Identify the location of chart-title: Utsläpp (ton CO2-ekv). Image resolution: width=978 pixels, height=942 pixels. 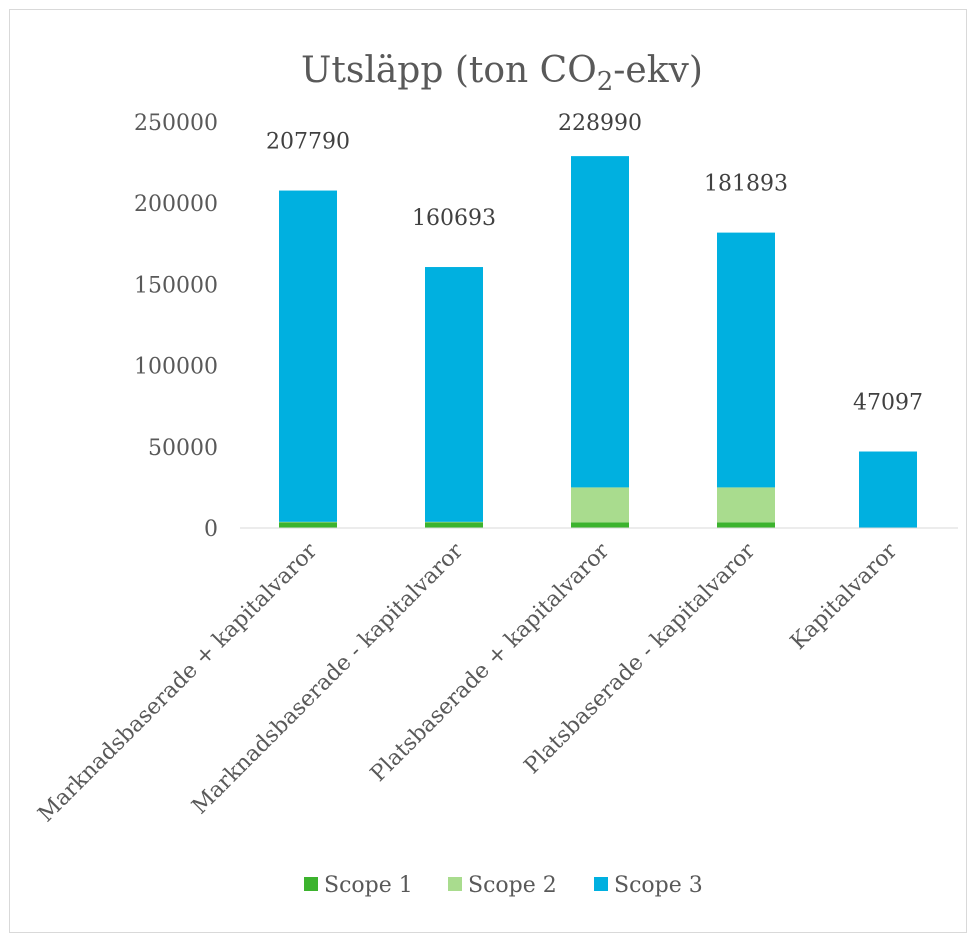
(502, 73).